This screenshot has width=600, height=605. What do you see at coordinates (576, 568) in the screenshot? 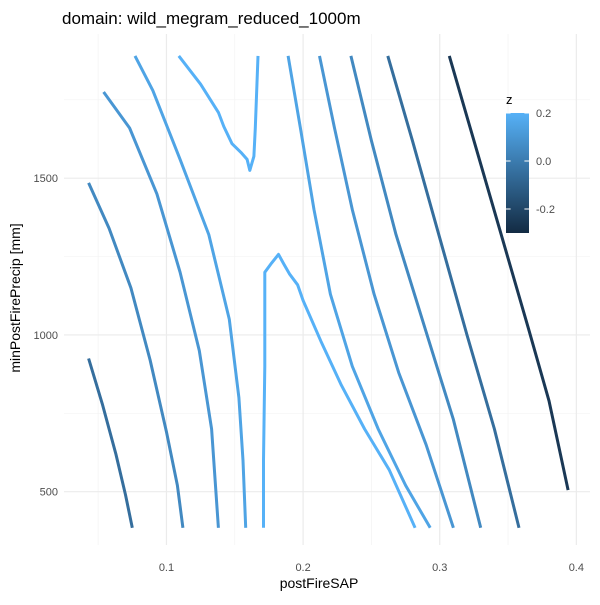
I see `x-tick-label: 0.4` at bounding box center [576, 568].